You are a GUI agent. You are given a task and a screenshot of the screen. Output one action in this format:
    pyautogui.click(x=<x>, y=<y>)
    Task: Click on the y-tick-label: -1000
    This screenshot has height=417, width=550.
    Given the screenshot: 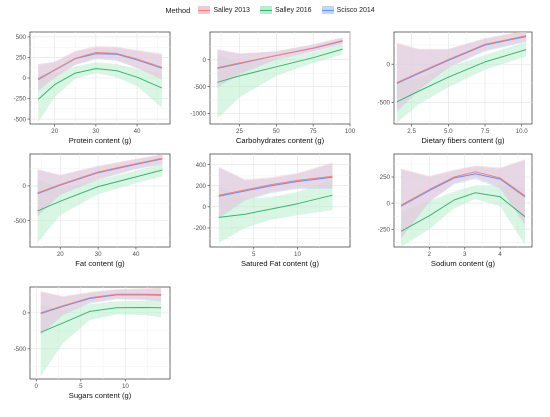 What is the action you would take?
    pyautogui.click(x=198, y=114)
    